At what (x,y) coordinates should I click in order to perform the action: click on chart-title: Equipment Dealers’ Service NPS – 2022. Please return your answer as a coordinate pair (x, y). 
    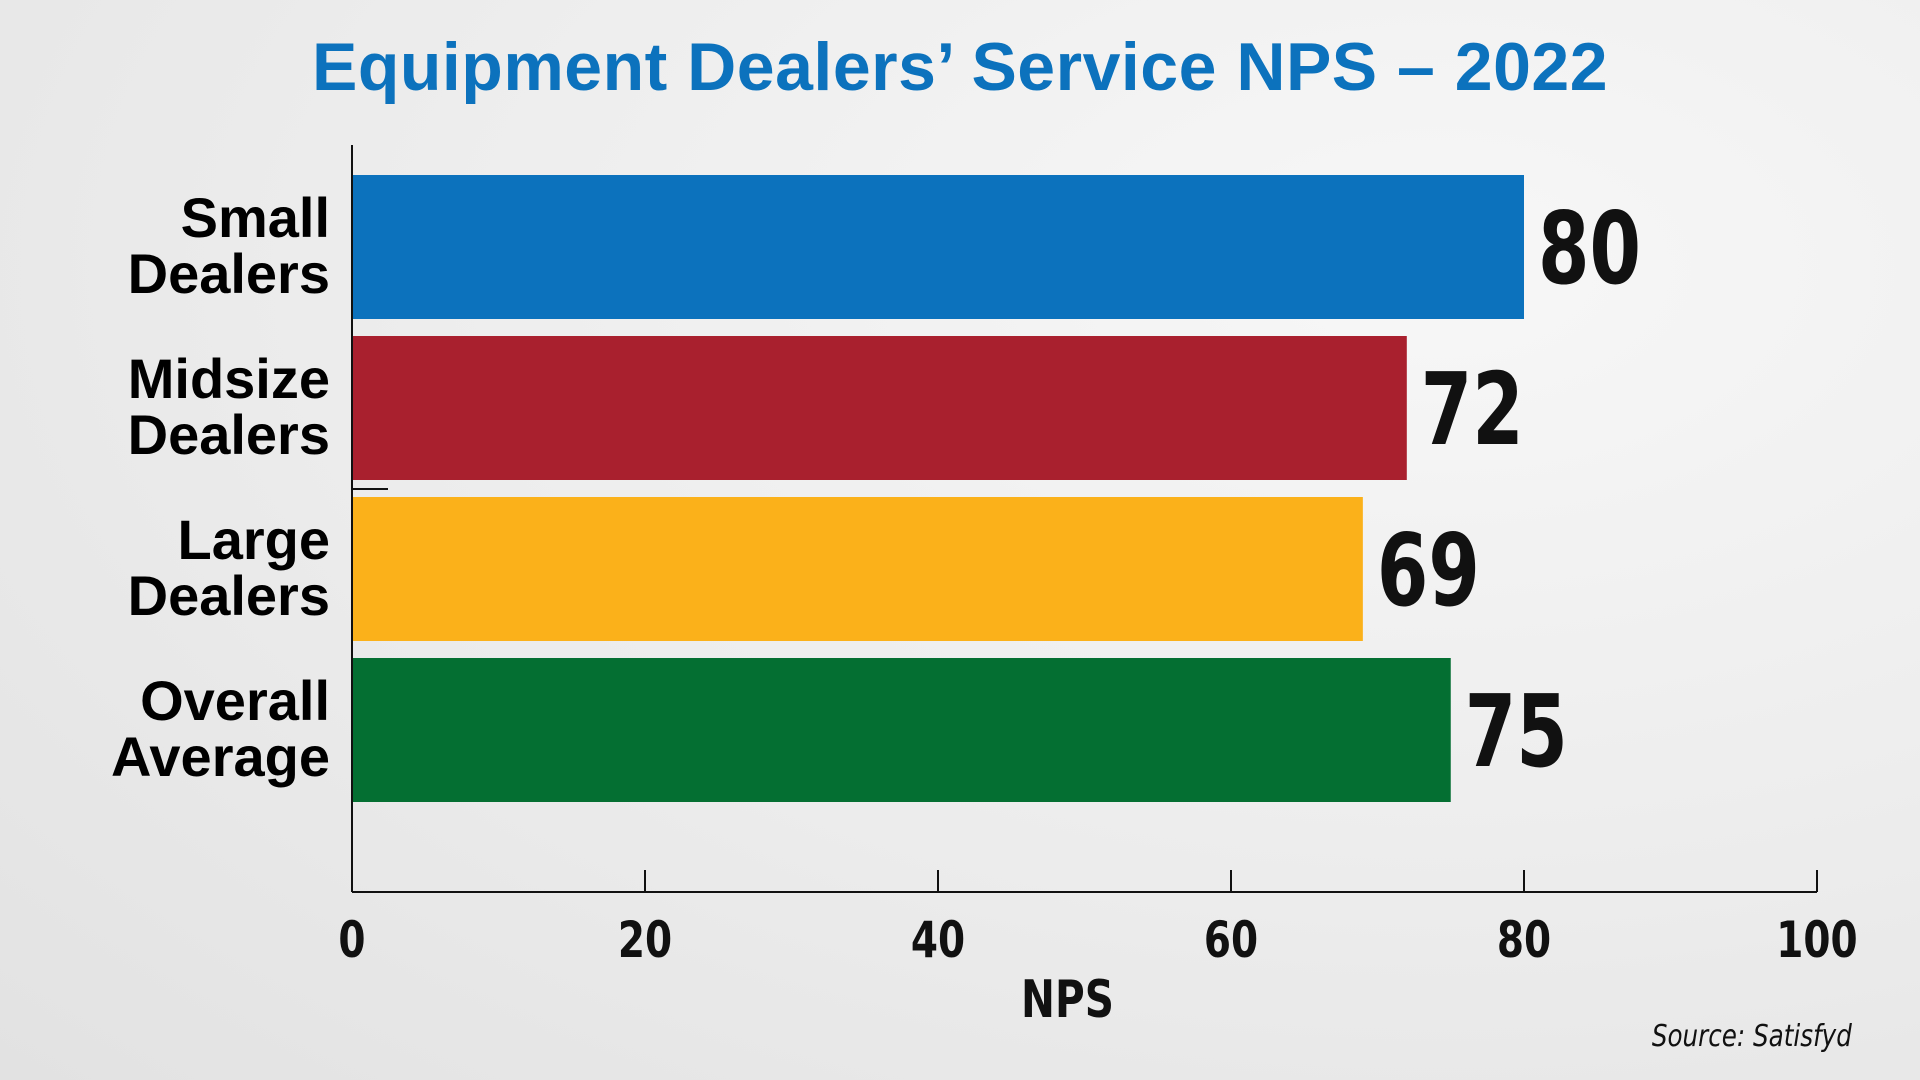
    Looking at the image, I should click on (960, 67).